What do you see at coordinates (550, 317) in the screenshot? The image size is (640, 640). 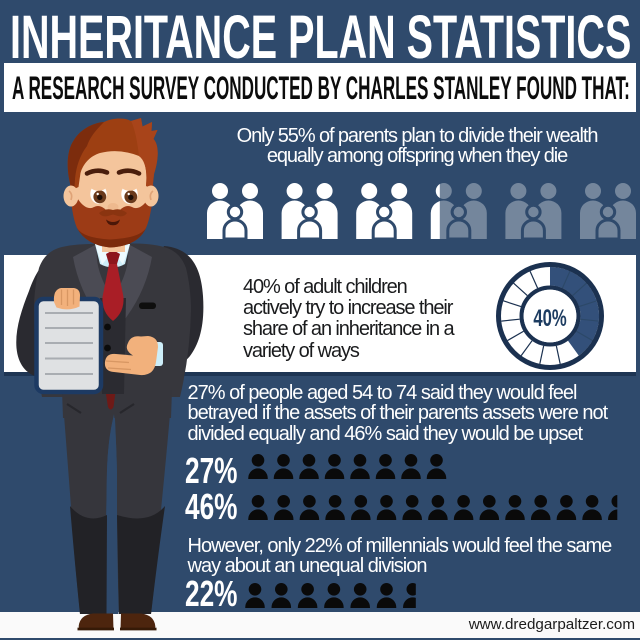 I see `svg-text: 40%` at bounding box center [550, 317].